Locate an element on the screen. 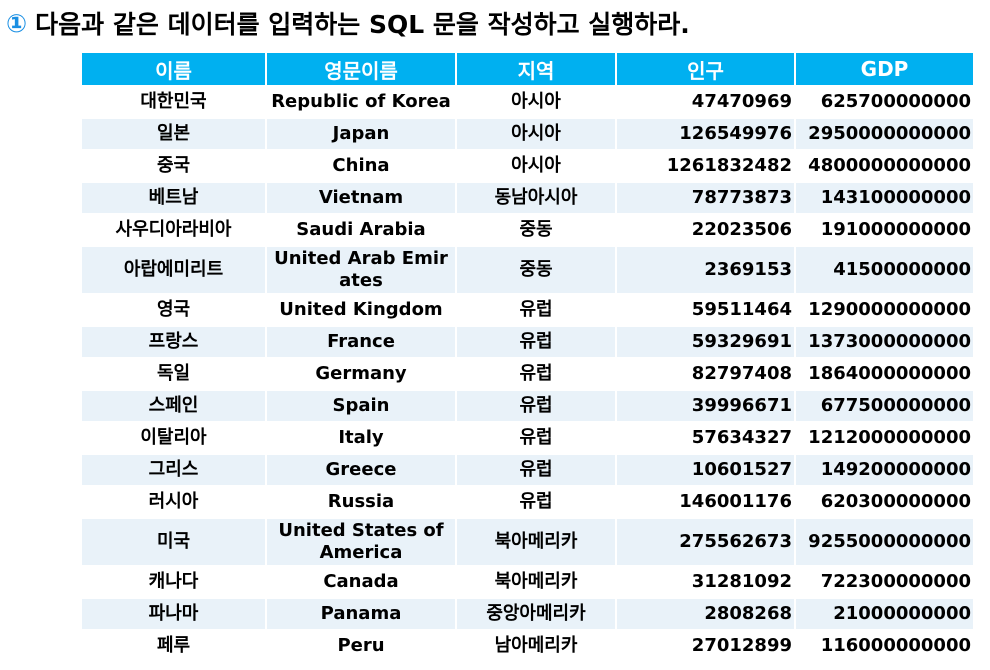  table-row: 영국 United Kingdom 유럽 59511464 1290000000000 is located at coordinates (528, 310).